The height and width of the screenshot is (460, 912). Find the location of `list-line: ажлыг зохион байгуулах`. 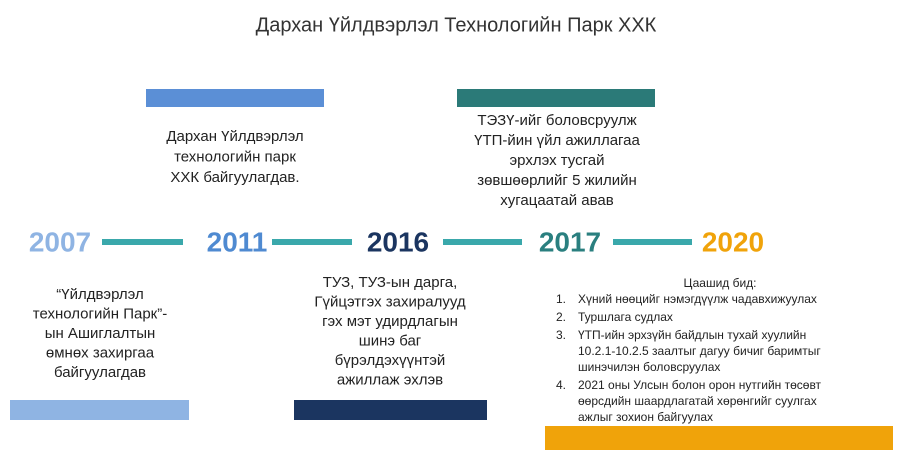

list-line: ажлыг зохион байгуулах is located at coordinates (645, 417).